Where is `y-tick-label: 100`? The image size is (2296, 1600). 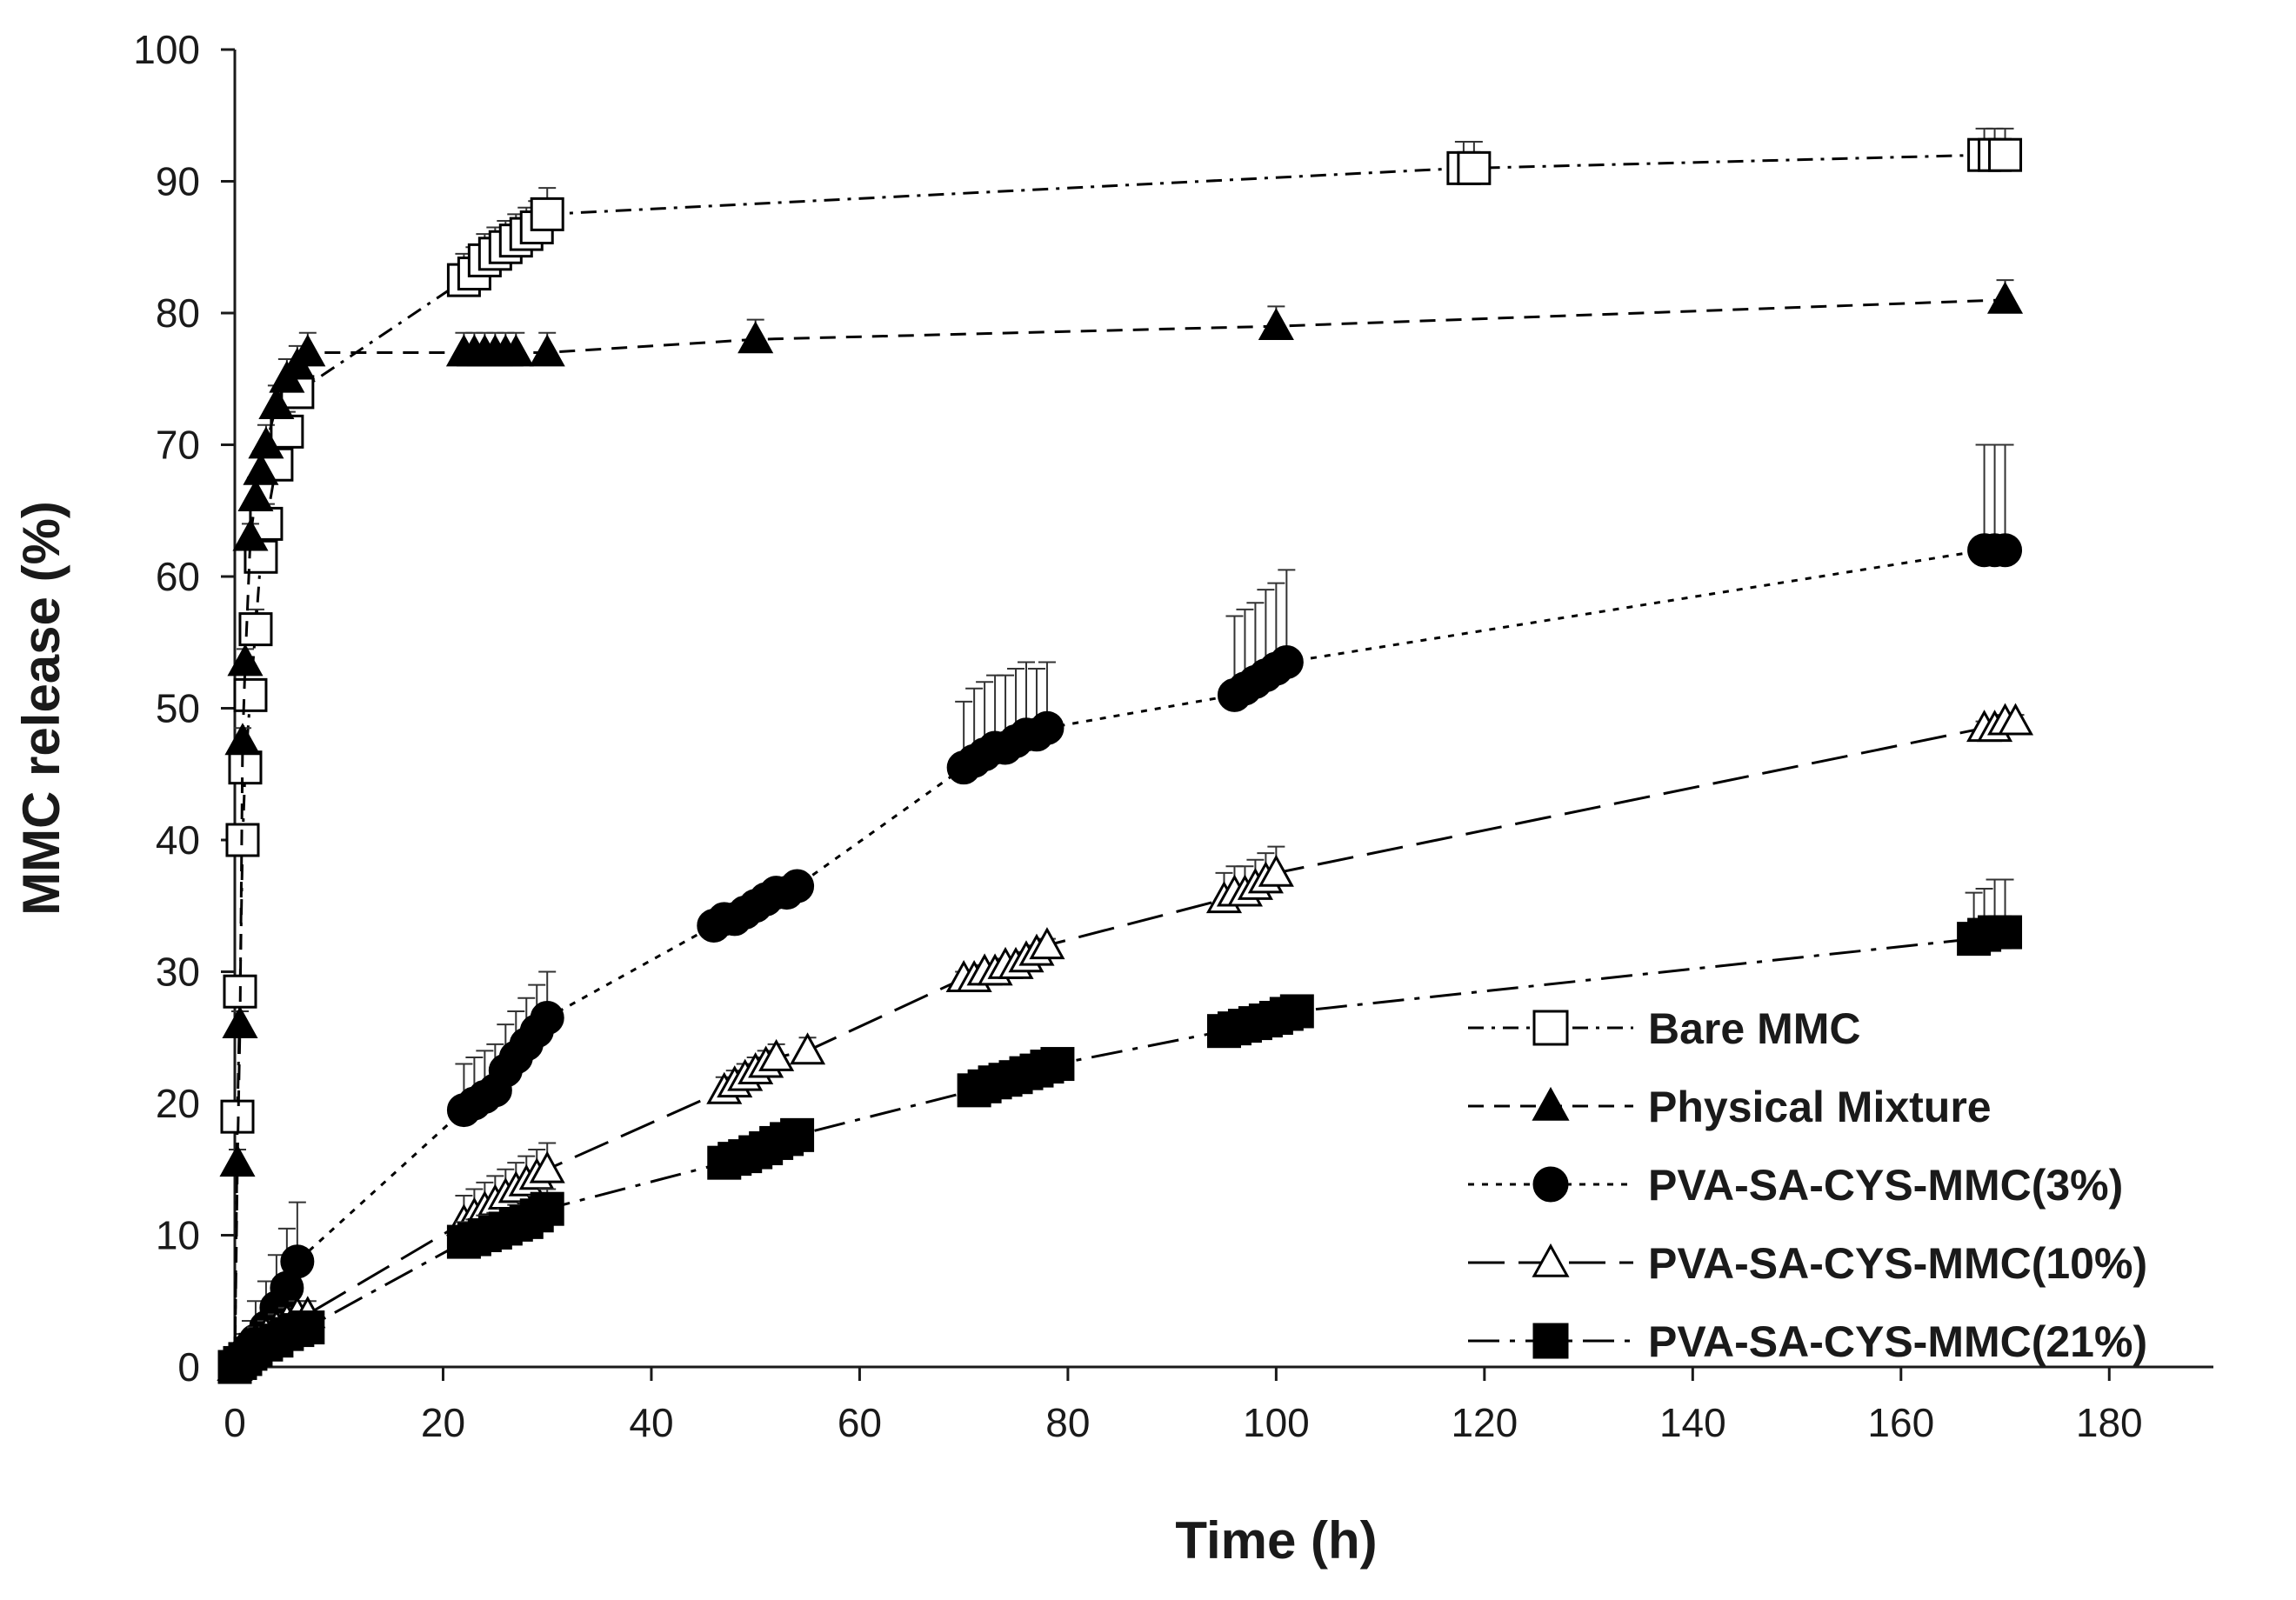 y-tick-label: 100 is located at coordinates (167, 49).